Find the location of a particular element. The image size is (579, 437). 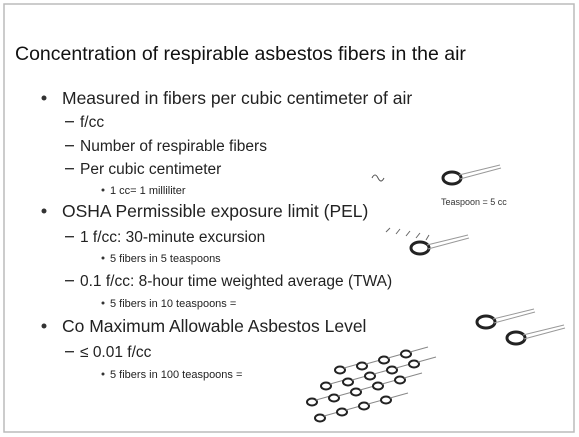

sub-bullet: ≤ 0.01 f/cc is located at coordinates (116, 352).